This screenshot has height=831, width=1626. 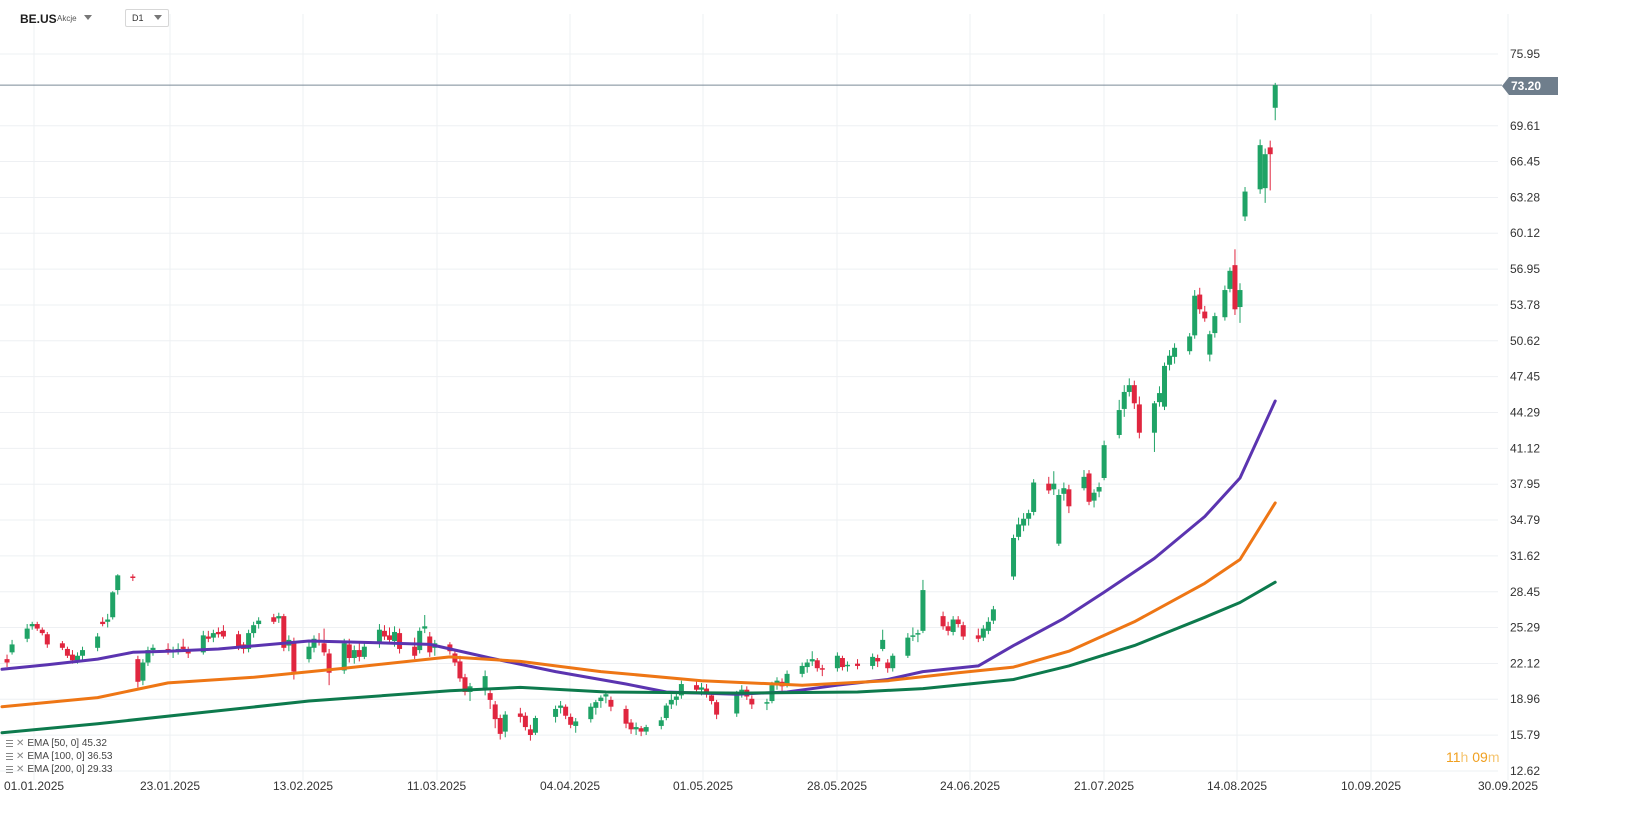 I want to click on y-tick-label: 25.29, so click(x=1525, y=628).